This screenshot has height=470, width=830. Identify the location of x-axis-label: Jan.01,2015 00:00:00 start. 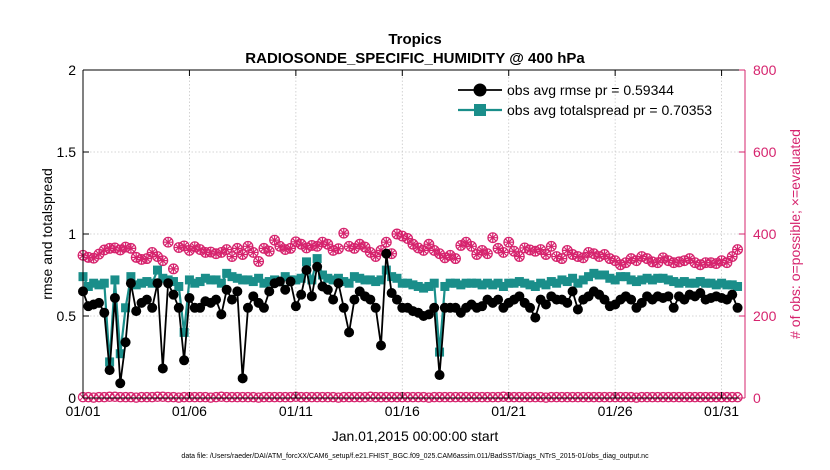
(415, 436).